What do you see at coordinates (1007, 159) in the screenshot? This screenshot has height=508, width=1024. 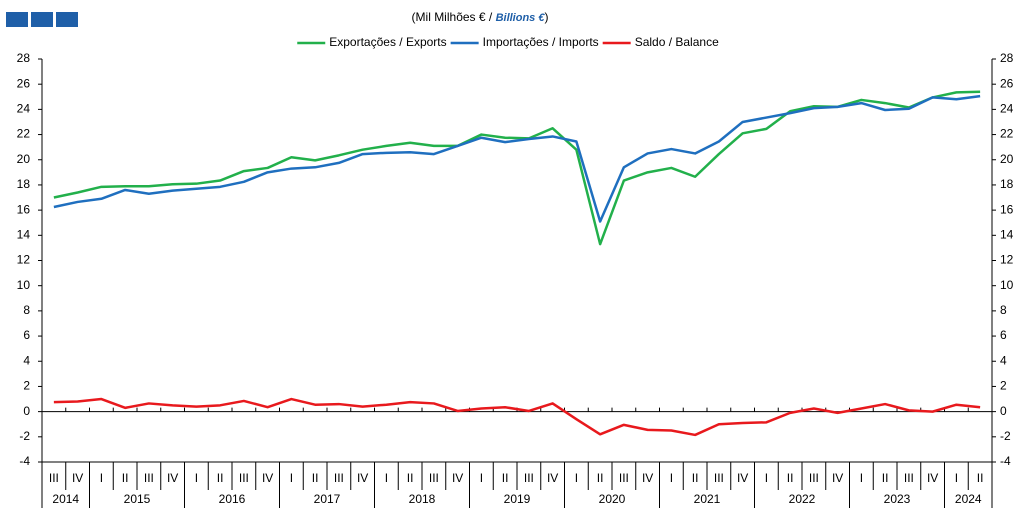 I see `y2-tick-label: 20` at bounding box center [1007, 159].